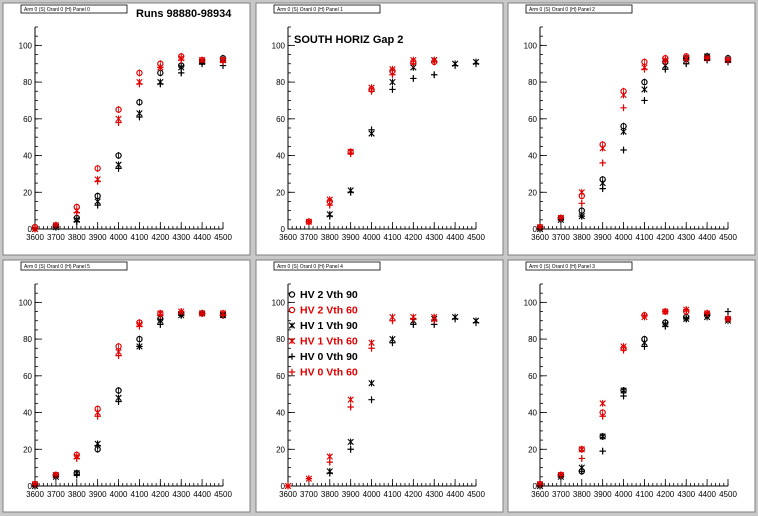 This screenshot has height=516, width=758. Describe the element at coordinates (310, 10) in the screenshot. I see `pad-title: Arm 0 (S) Oranl 0 (H) Panel 1` at that location.